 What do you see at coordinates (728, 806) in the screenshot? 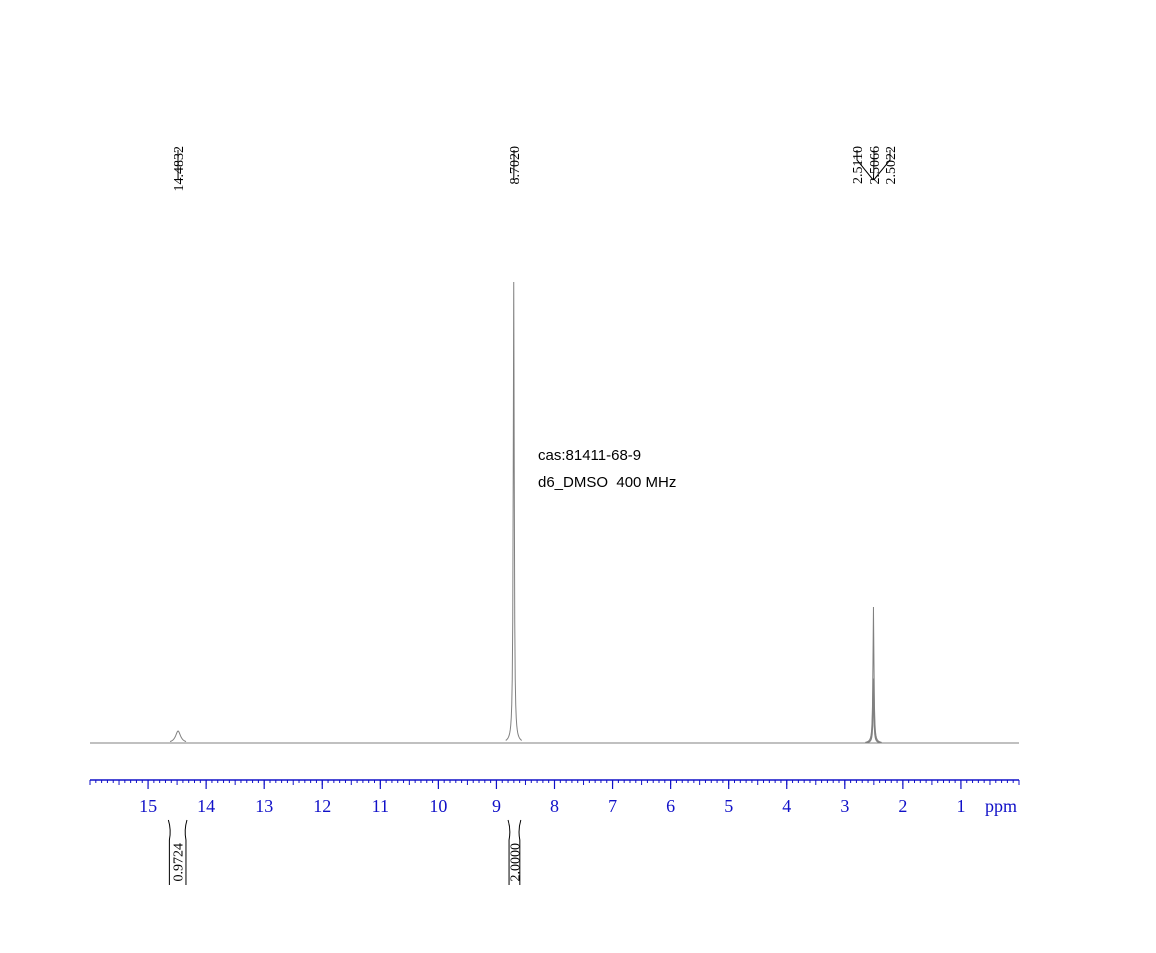
I see `x-tick-label: 5` at bounding box center [728, 806].